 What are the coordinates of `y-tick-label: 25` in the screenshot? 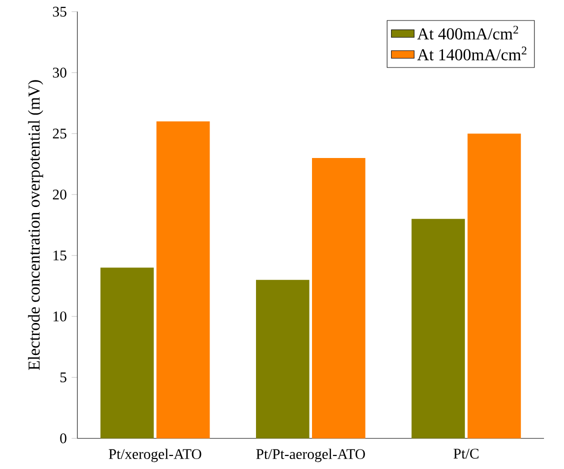 It's located at (59, 133).